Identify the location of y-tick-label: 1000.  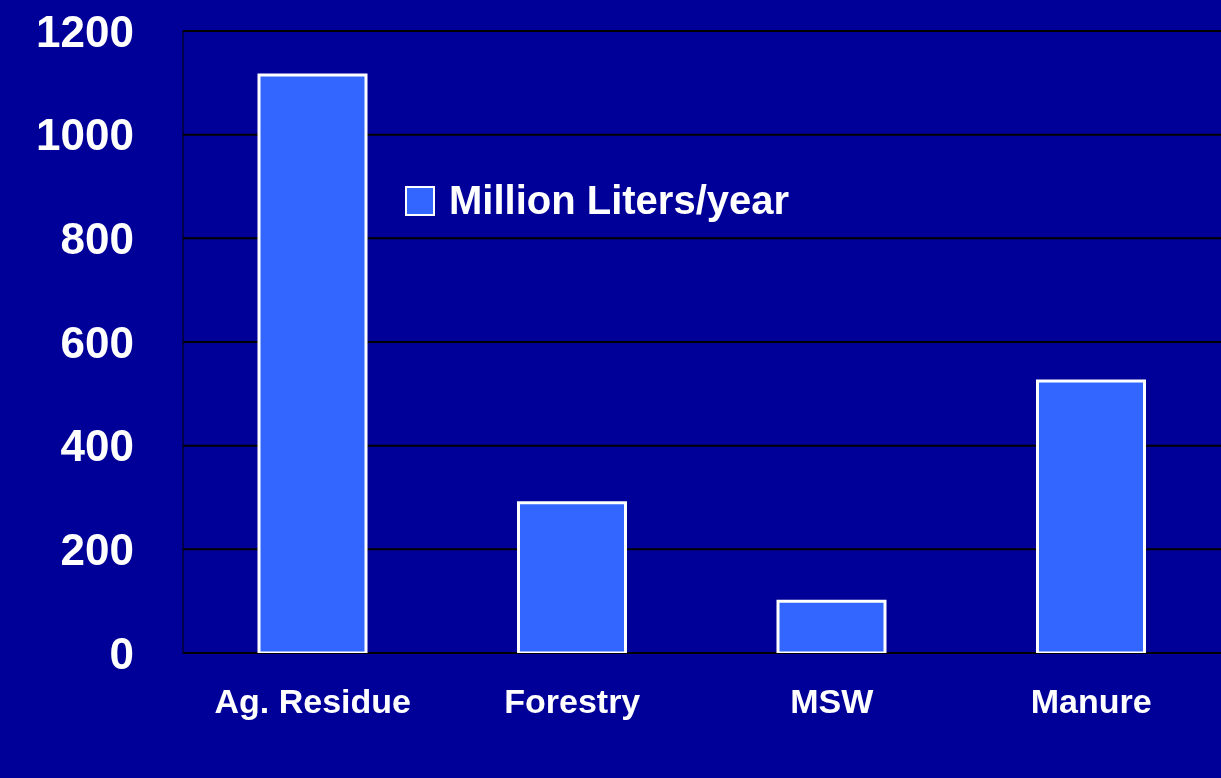
(85, 135).